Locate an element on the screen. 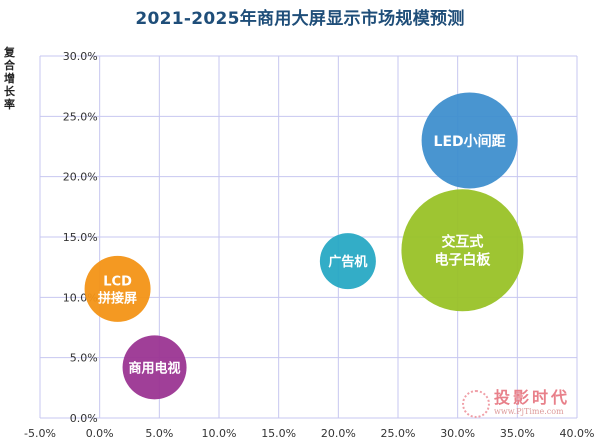  bubble-label: 广告机 is located at coordinates (347, 262).